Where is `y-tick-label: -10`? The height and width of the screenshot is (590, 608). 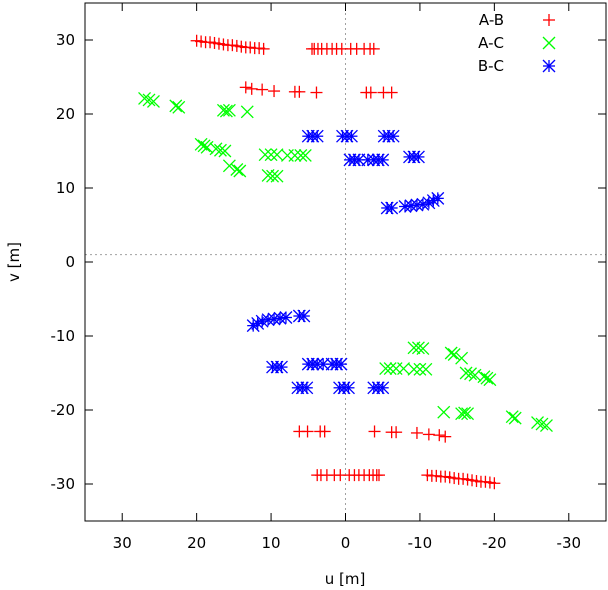 y-tick-label: -10 is located at coordinates (63, 336).